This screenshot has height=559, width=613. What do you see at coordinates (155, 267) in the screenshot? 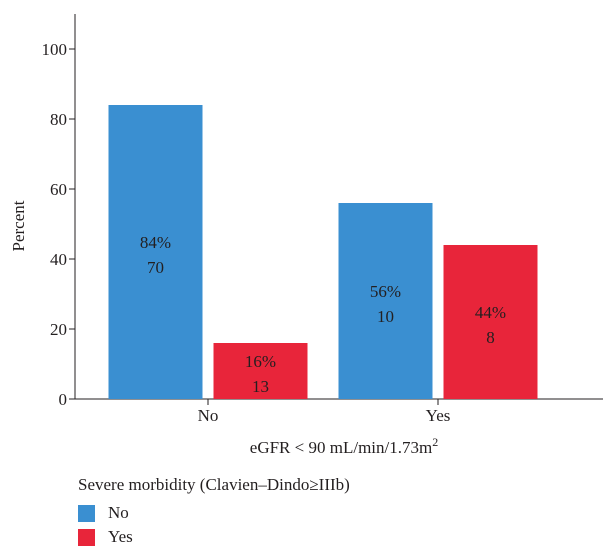
I see `data-label-count: 70` at bounding box center [155, 267].